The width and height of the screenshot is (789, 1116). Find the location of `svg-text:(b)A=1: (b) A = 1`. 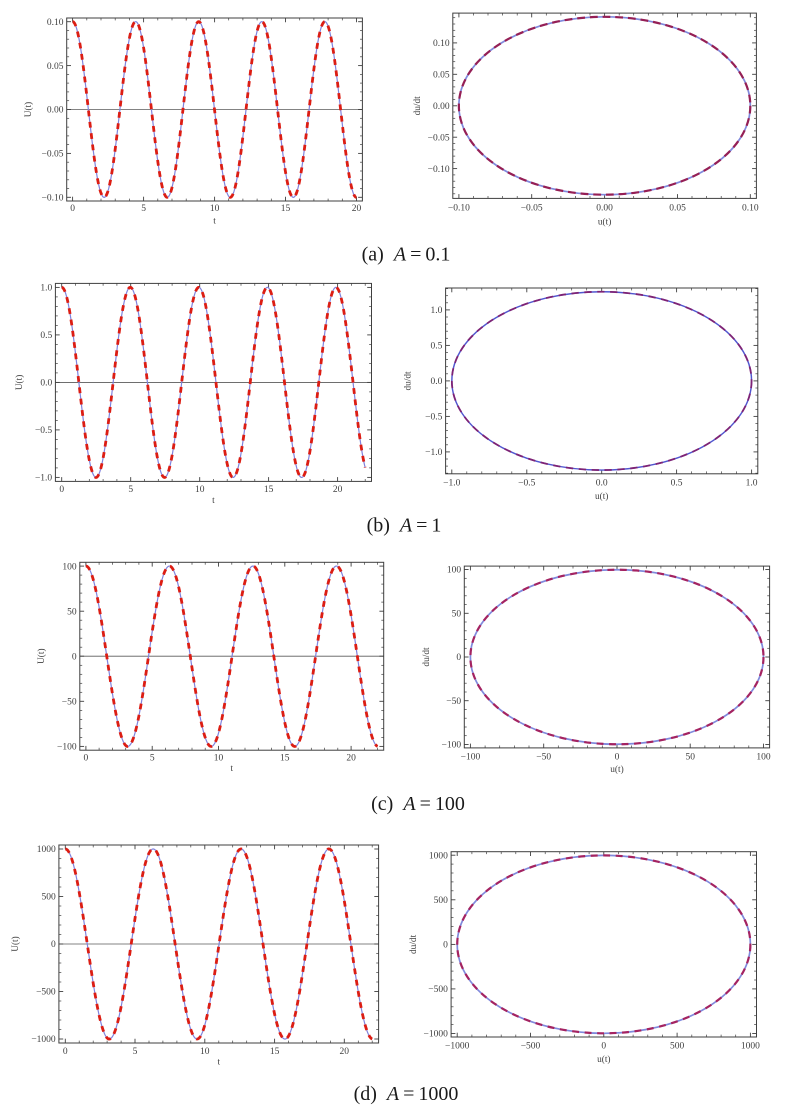

svg-text:(b)A=1: (b) A = 1 is located at coordinates (404, 526).